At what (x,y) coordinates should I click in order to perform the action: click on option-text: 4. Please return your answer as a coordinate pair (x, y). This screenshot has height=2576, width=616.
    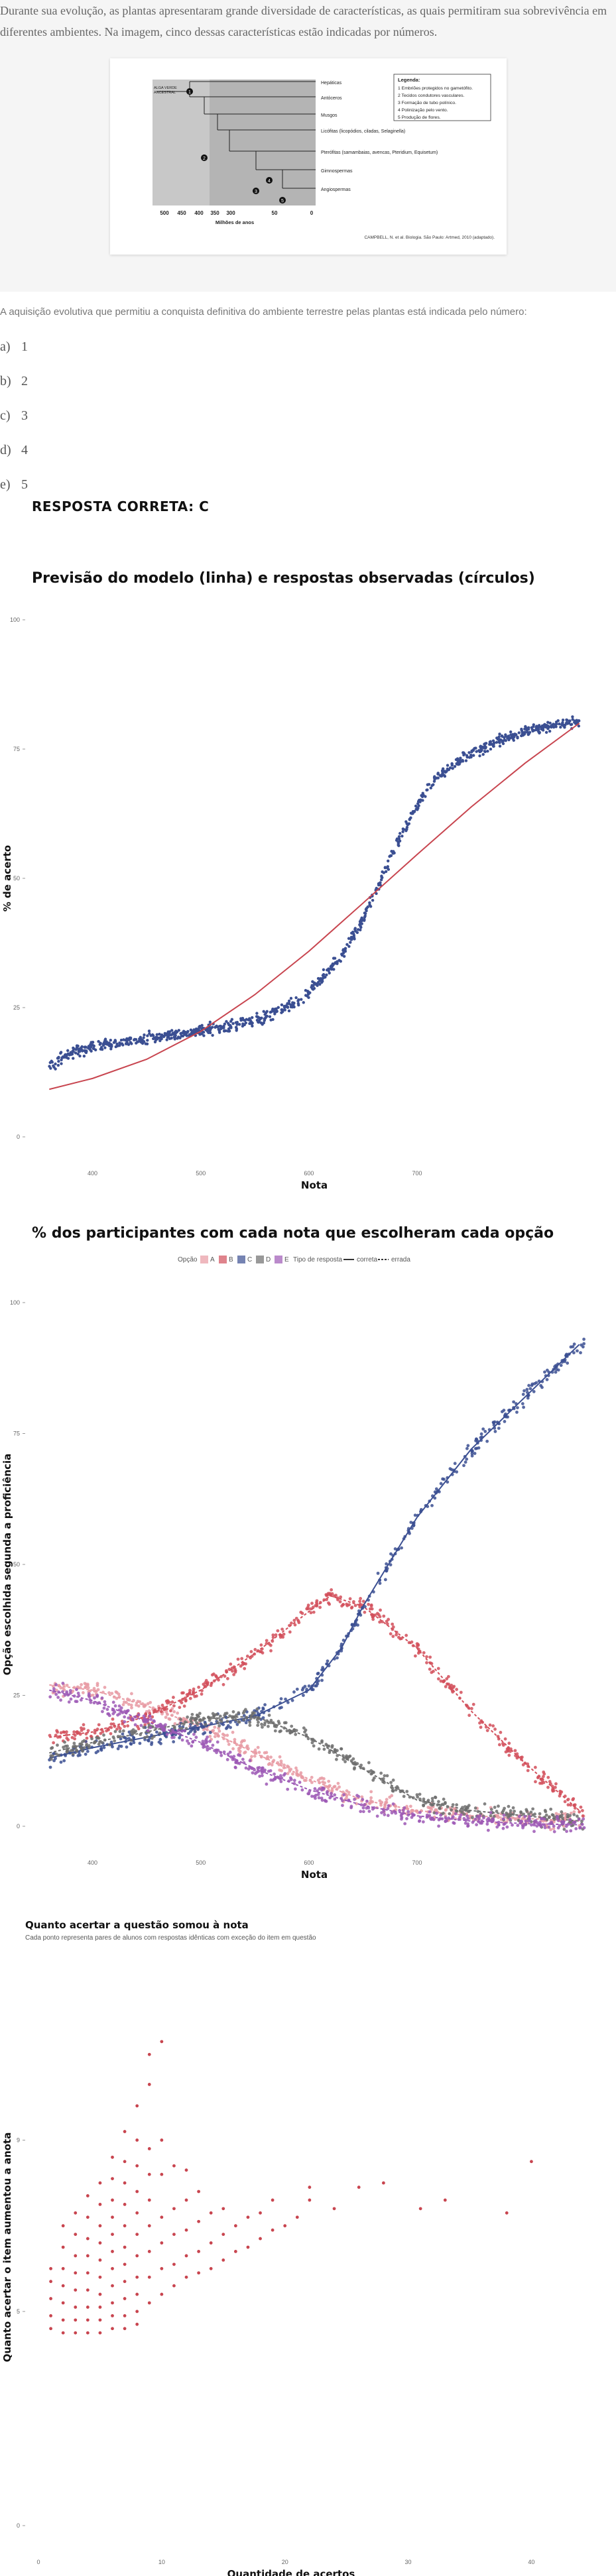
    Looking at the image, I should click on (25, 450).